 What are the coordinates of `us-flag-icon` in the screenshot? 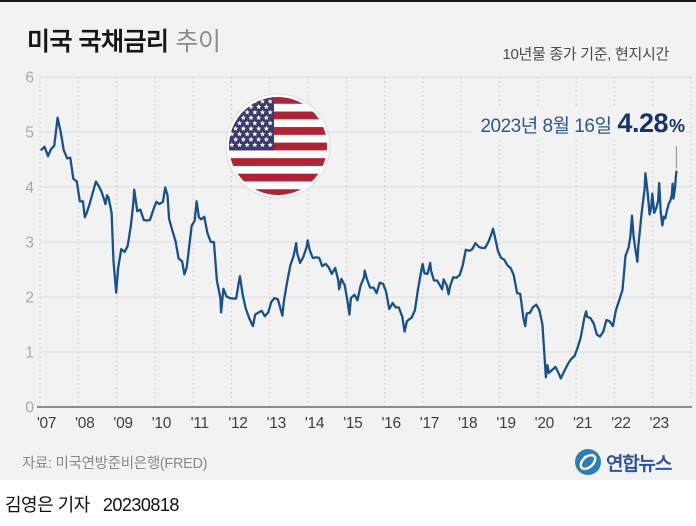 It's located at (278, 146).